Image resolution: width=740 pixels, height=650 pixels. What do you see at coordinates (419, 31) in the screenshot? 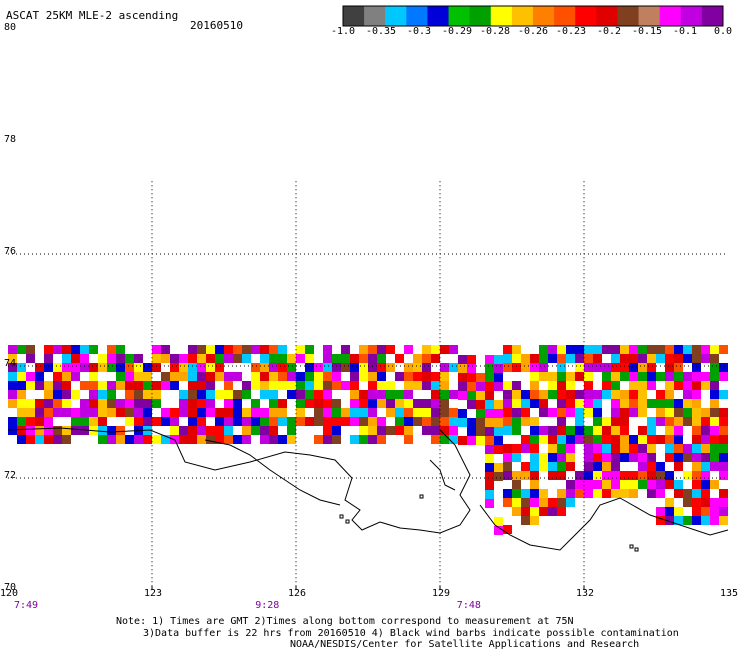
I see `colorbar-label: -0.3` at bounding box center [419, 31].